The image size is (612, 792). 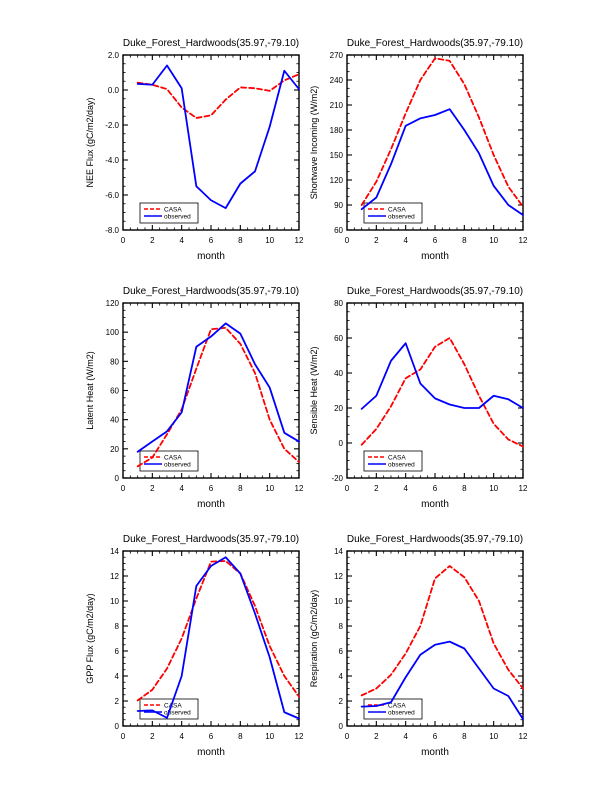 What do you see at coordinates (337, 80) in the screenshot?
I see `y-tick-label: 240` at bounding box center [337, 80].